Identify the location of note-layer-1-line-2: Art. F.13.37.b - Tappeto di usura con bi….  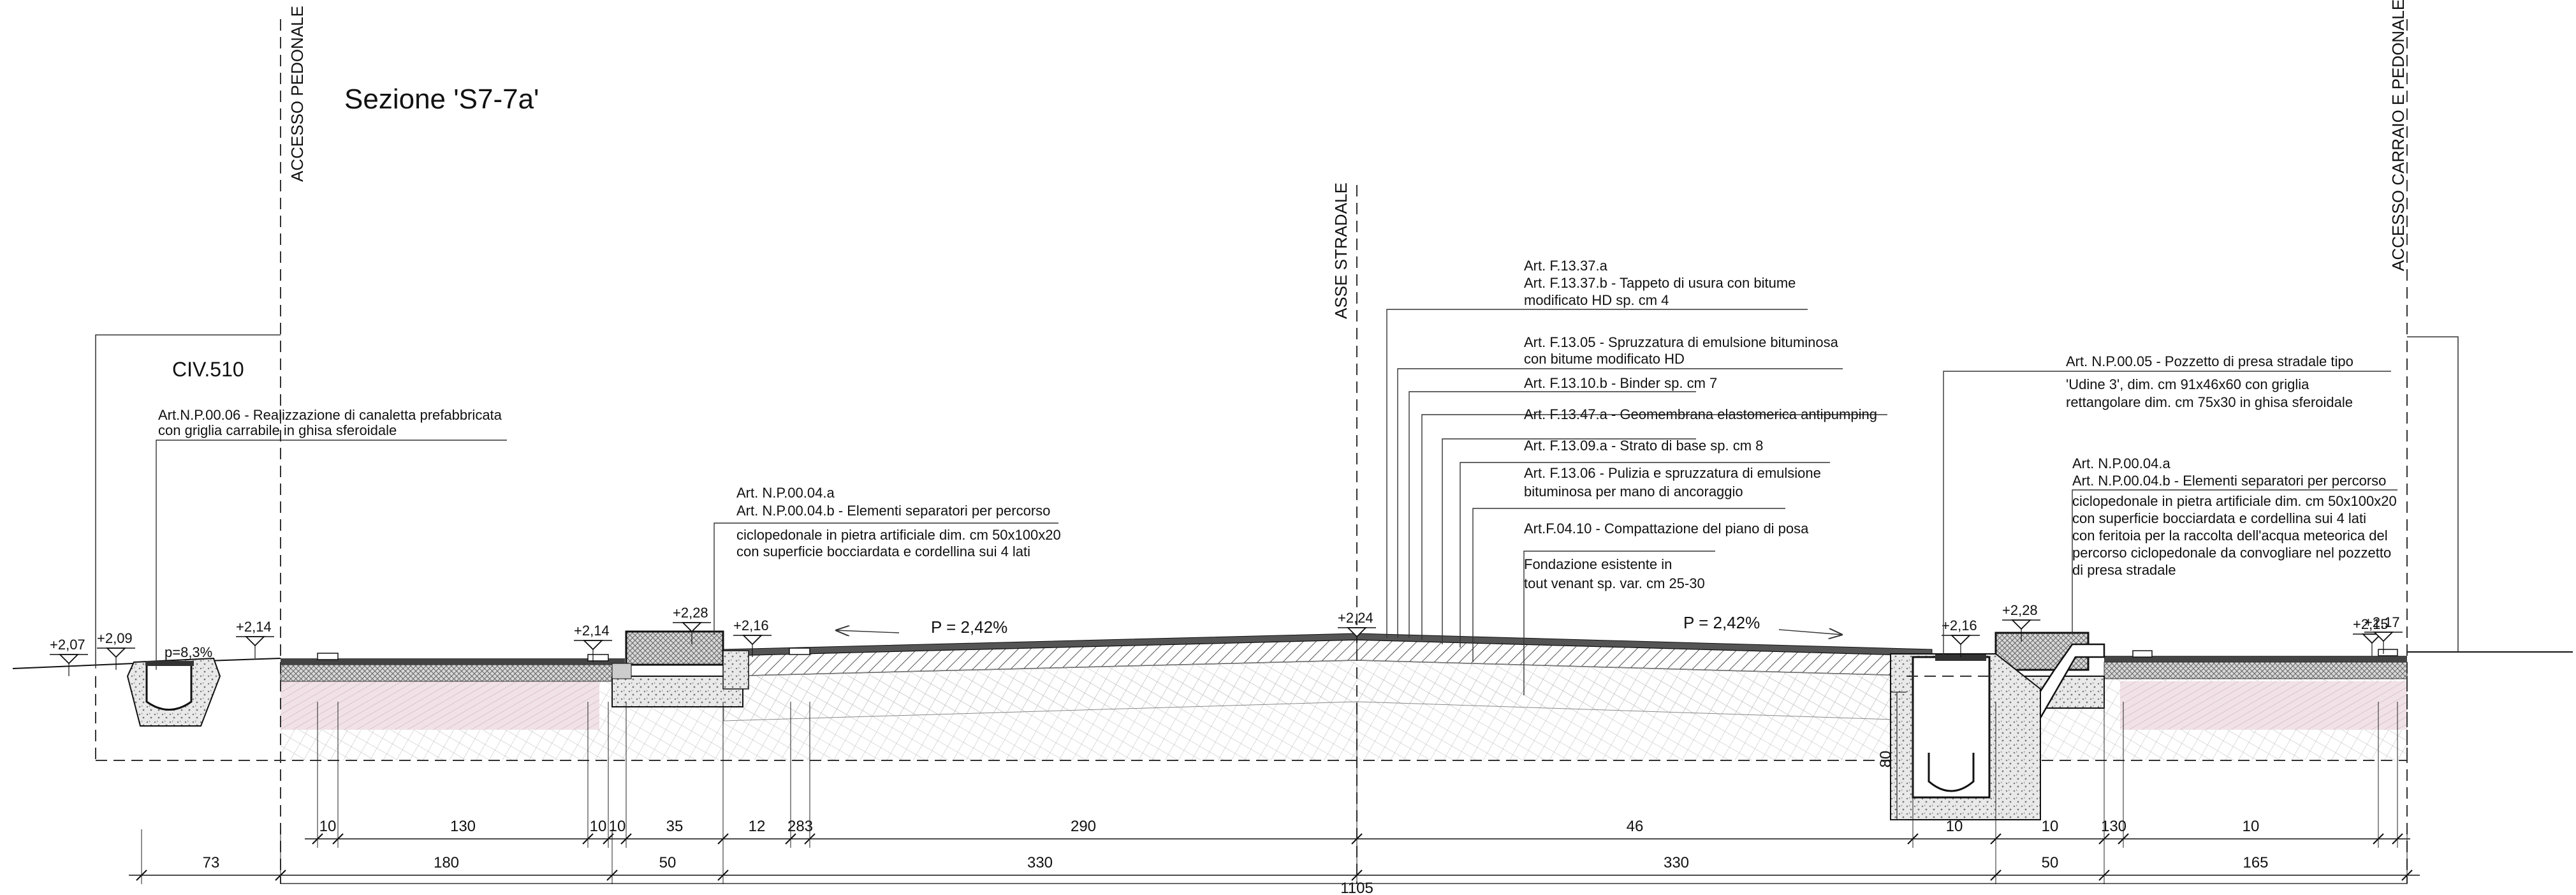
(1660, 283).